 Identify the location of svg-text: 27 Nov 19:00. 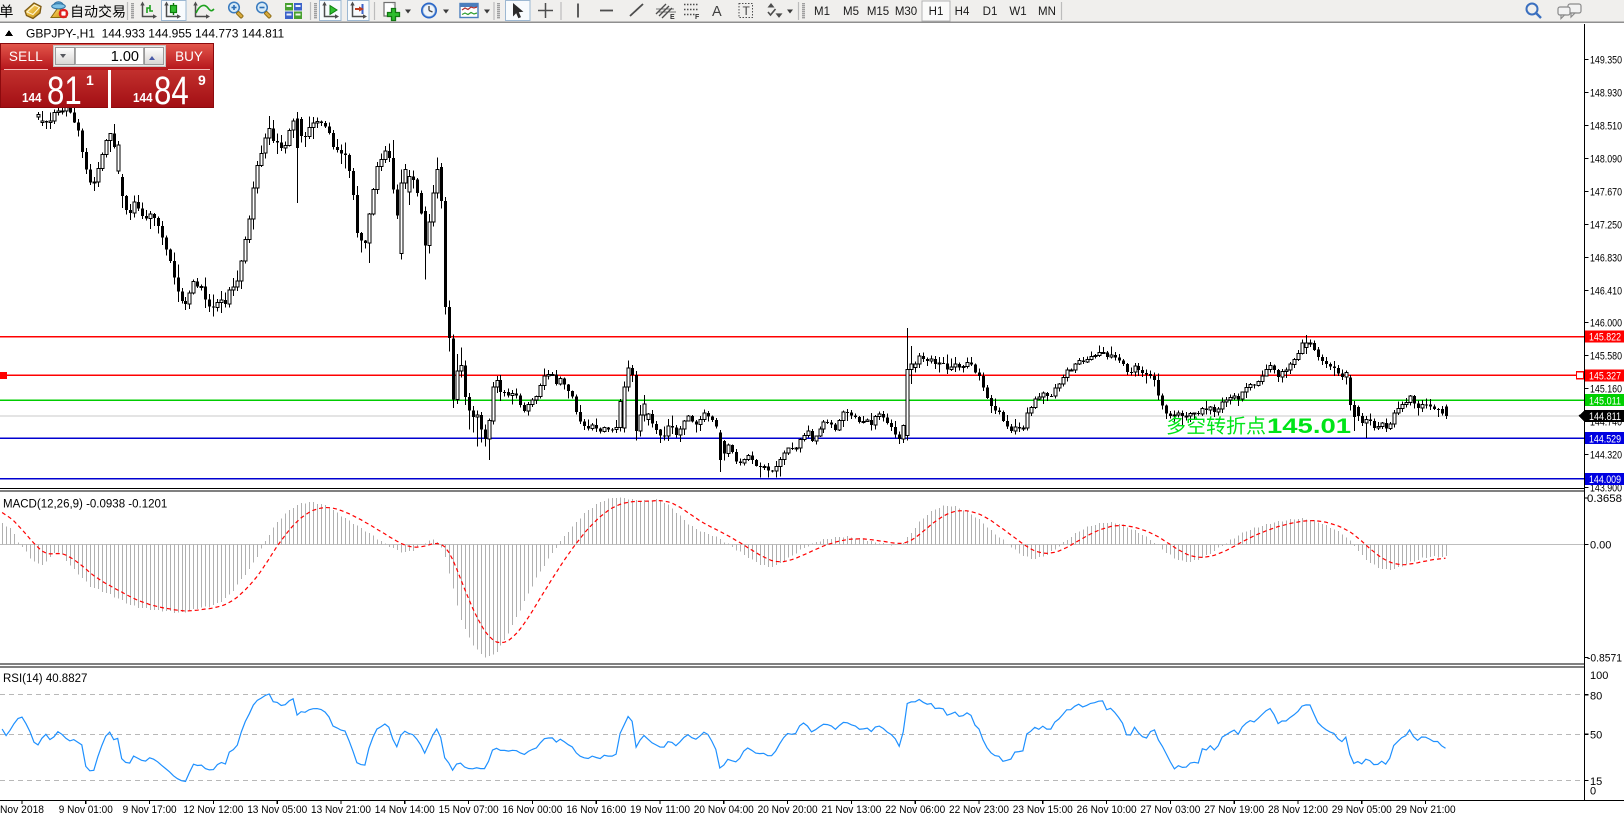
(1234, 810).